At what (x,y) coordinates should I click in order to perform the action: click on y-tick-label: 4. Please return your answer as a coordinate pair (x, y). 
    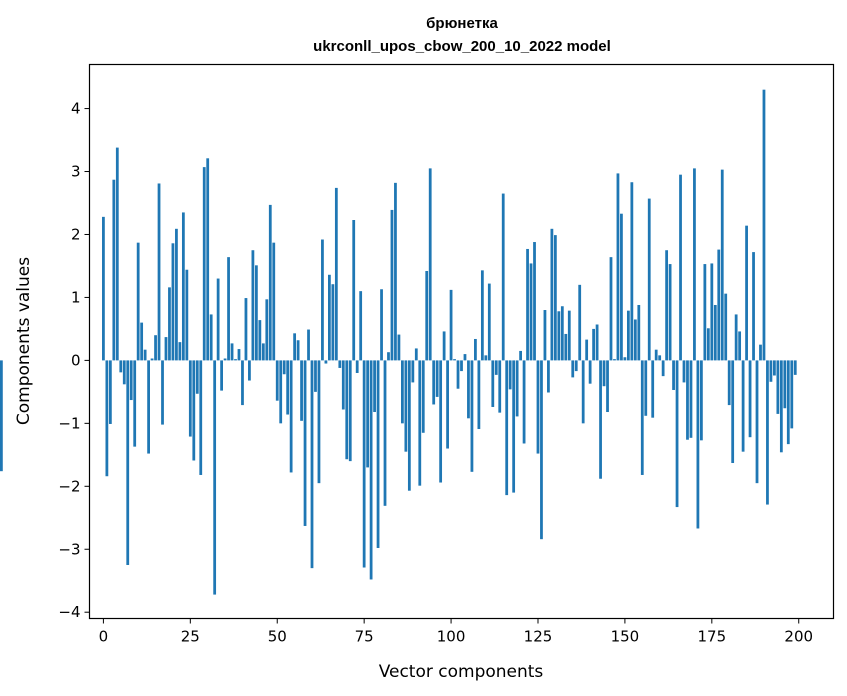
    Looking at the image, I should click on (76, 109).